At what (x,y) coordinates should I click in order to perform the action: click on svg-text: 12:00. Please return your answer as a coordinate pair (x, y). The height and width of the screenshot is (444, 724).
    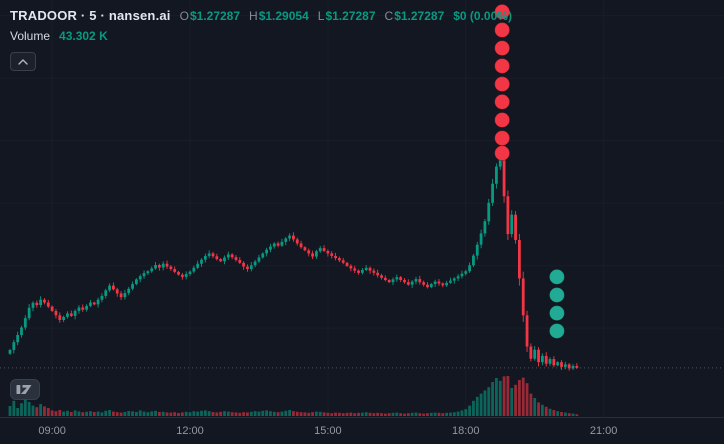
    Looking at the image, I should click on (190, 431).